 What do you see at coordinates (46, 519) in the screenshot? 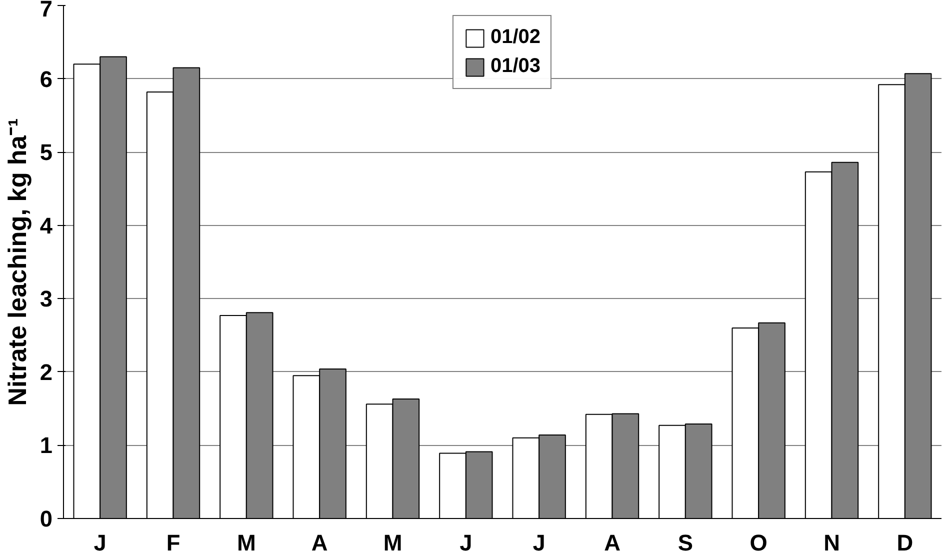
I see `y-tick-label: 0` at bounding box center [46, 519].